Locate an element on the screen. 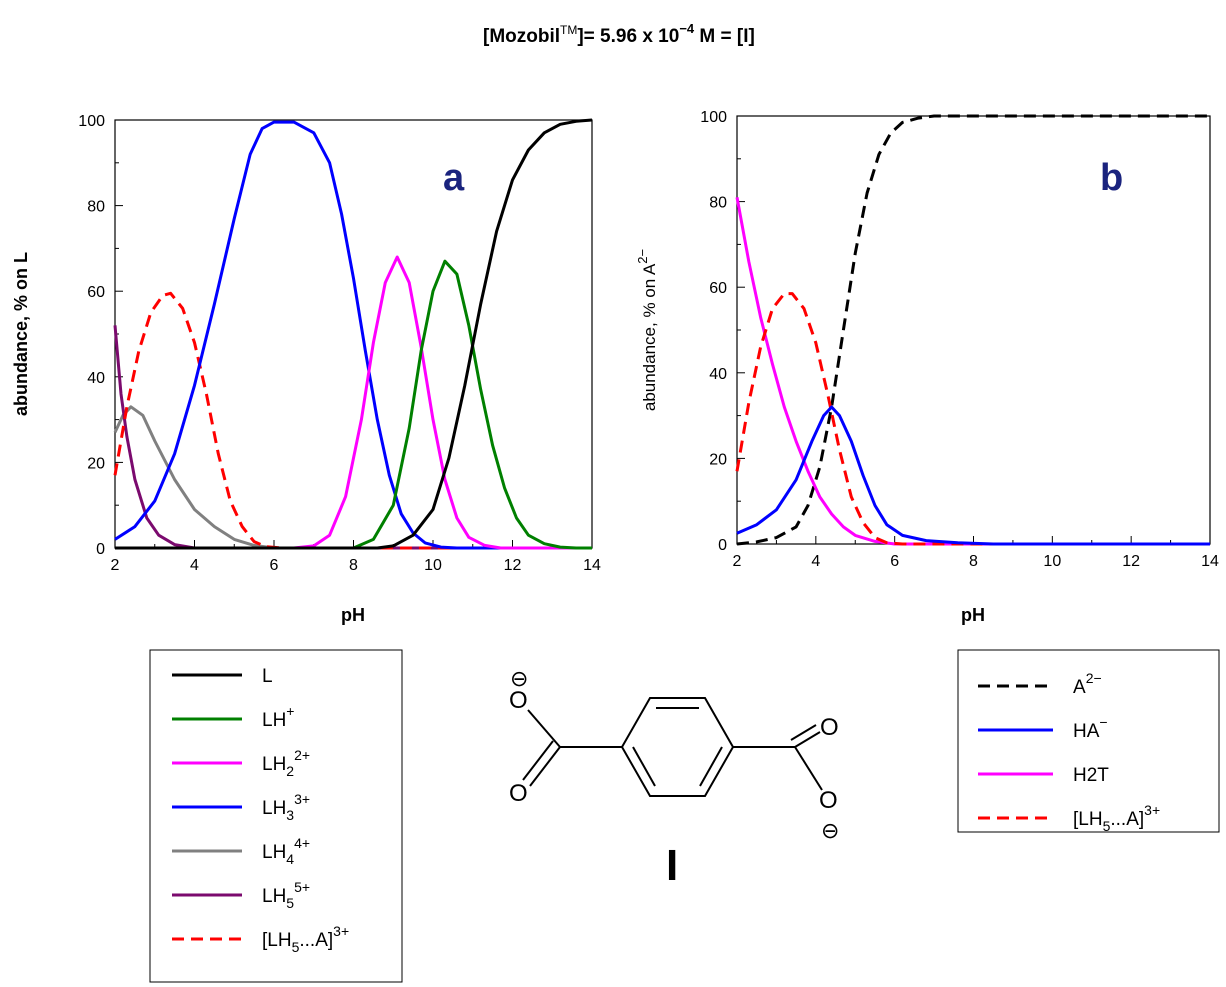  x-tick-label-a-10: 10 is located at coordinates (433, 565).